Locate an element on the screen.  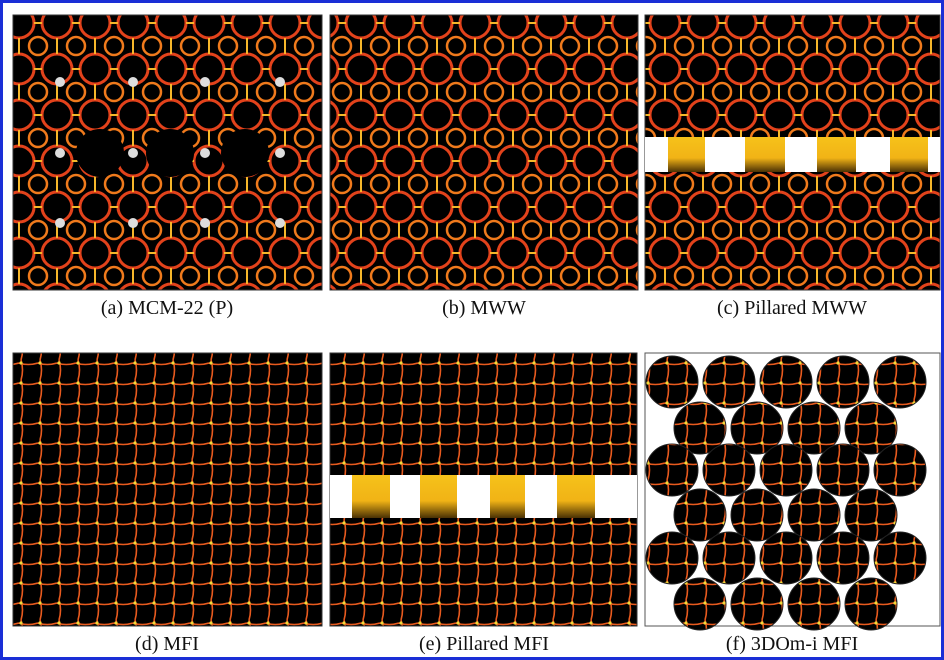
panel-c is located at coordinates (792, 152).